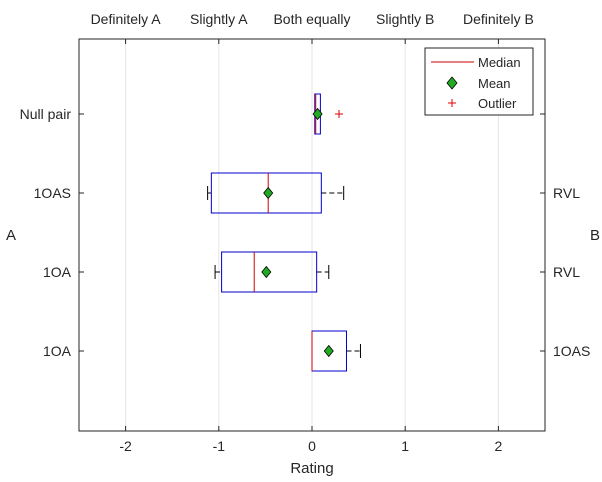 This screenshot has height=482, width=602. Describe the element at coordinates (452, 103) in the screenshot. I see `legend-outlier-swatch` at that location.